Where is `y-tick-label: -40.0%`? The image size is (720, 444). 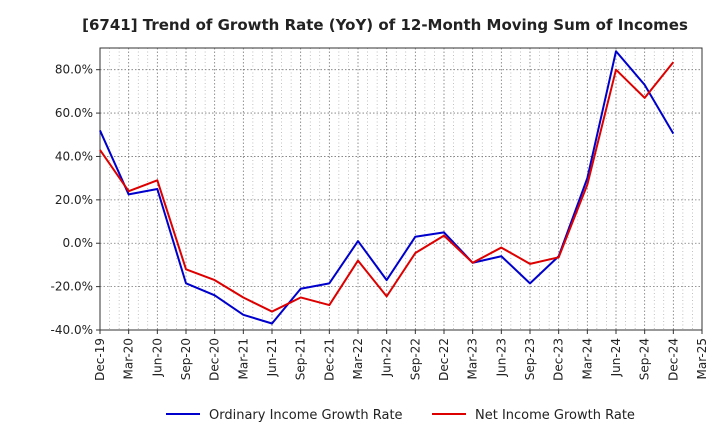
y-tick-label: -40.0% is located at coordinates (72, 330).